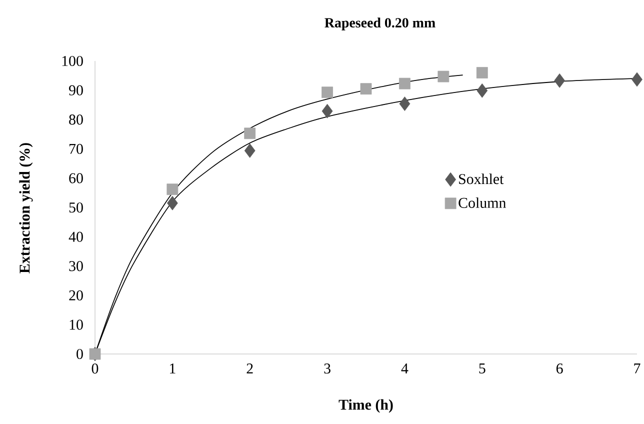 The width and height of the screenshot is (644, 424). What do you see at coordinates (76, 207) in the screenshot?
I see `y-tick-label: 50` at bounding box center [76, 207].